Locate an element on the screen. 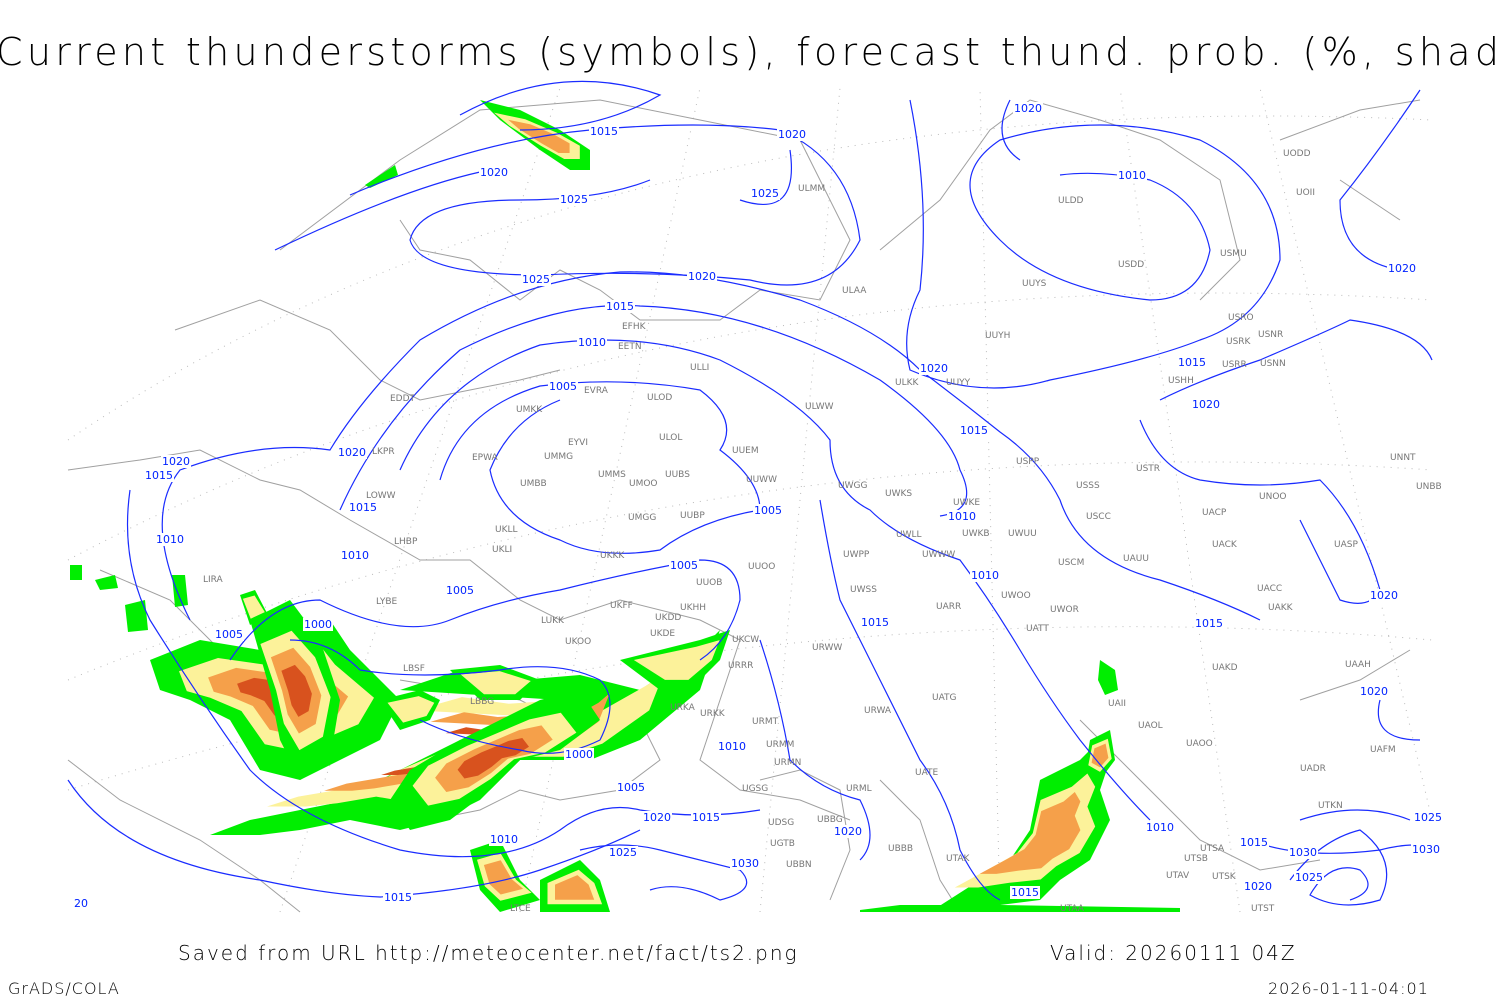 The image size is (1500, 1000). station-label-group: LIRA is located at coordinates (213, 580).